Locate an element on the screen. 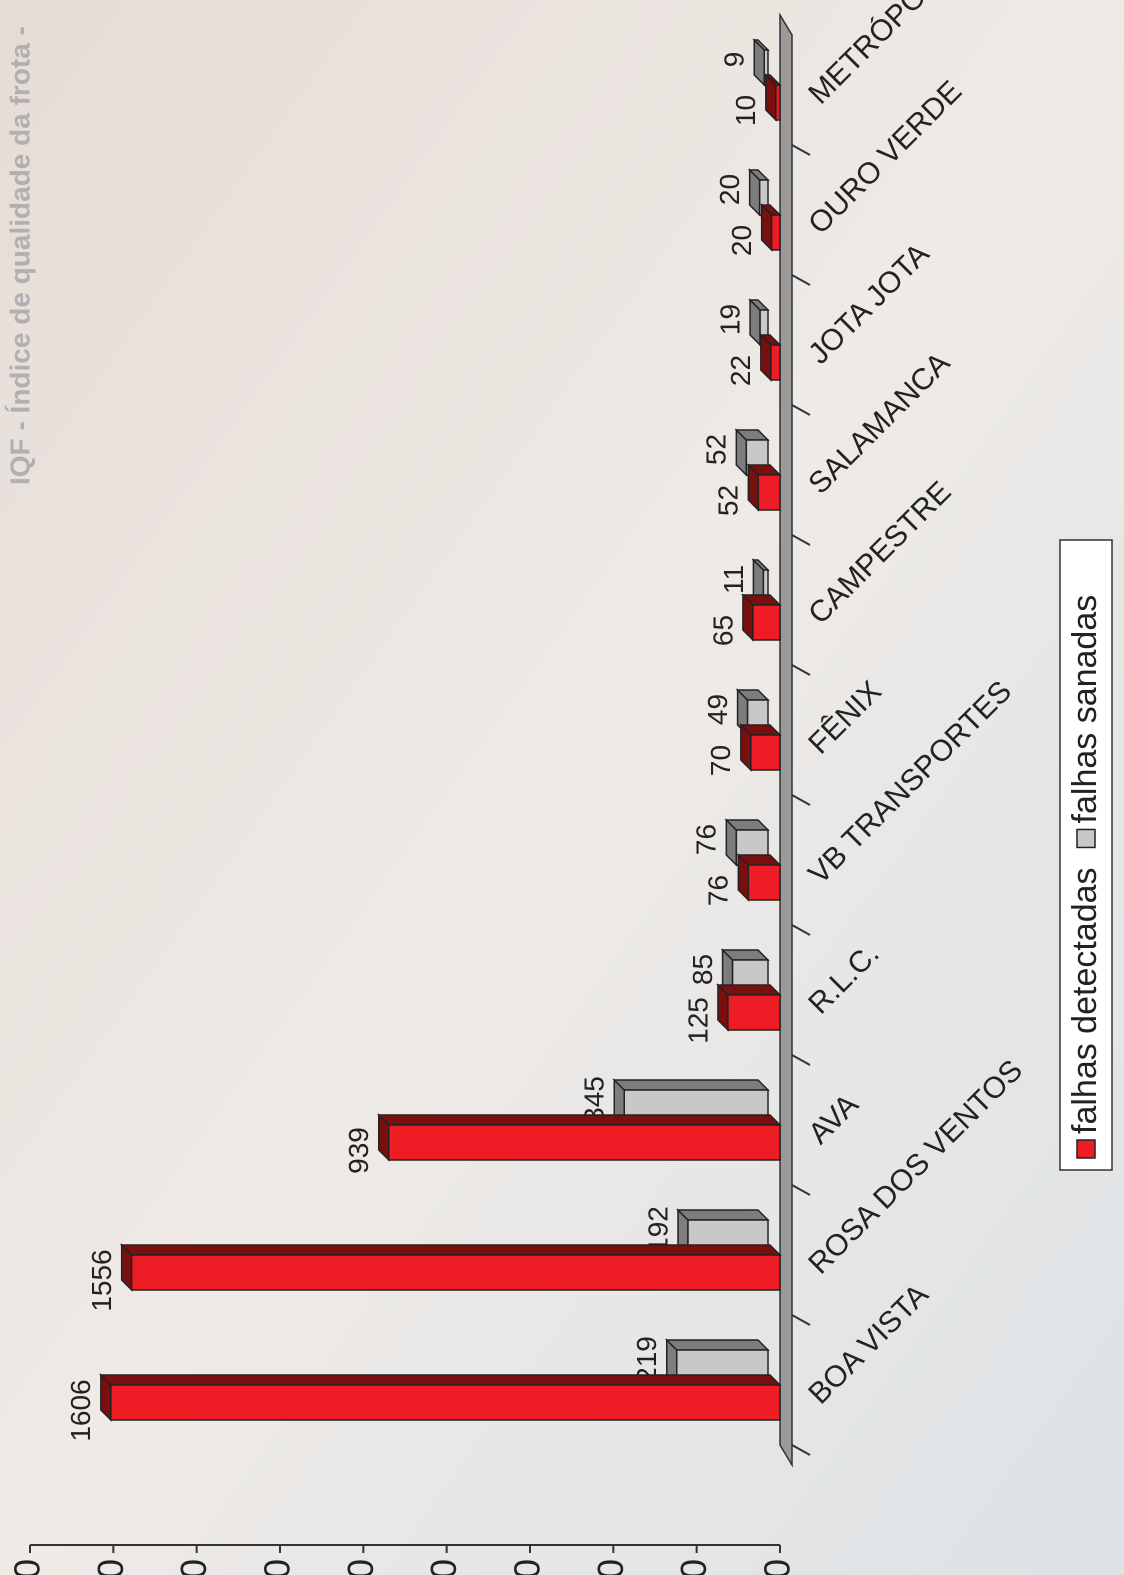 Image resolution: width=1124 pixels, height=1575 pixels. data-label: 65 is located at coordinates (722, 630).